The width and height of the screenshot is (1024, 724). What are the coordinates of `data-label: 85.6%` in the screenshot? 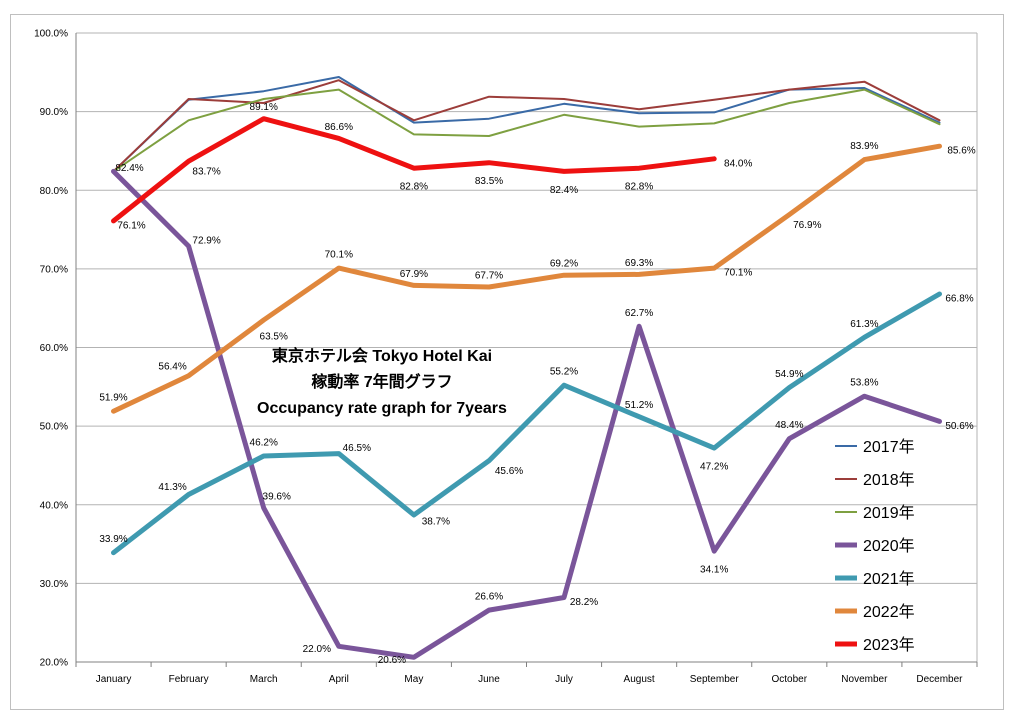 It's located at (961, 151).